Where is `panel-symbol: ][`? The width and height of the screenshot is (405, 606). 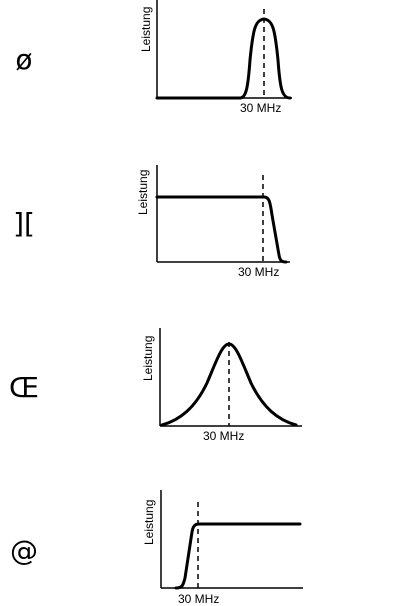 panel-symbol: ][ is located at coordinates (24, 223).